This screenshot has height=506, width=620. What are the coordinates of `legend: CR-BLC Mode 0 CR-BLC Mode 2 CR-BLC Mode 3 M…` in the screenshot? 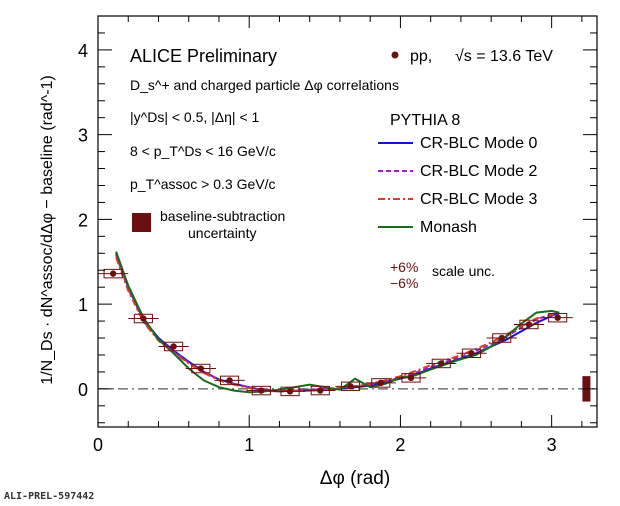 It's located at (457, 185).